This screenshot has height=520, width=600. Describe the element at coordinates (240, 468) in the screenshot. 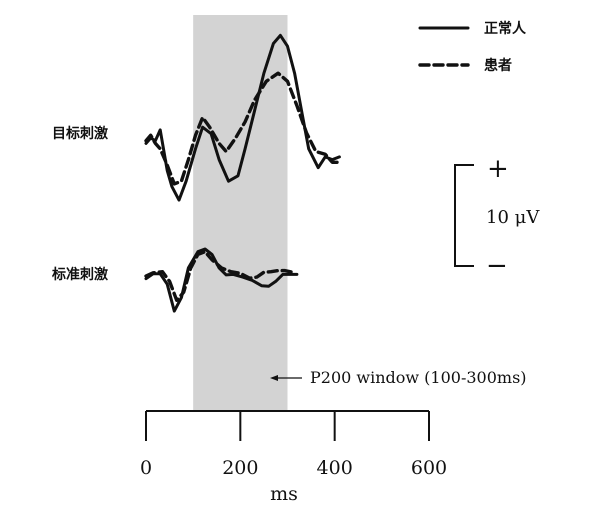

I see `x-tick-label-200: 200` at that location.